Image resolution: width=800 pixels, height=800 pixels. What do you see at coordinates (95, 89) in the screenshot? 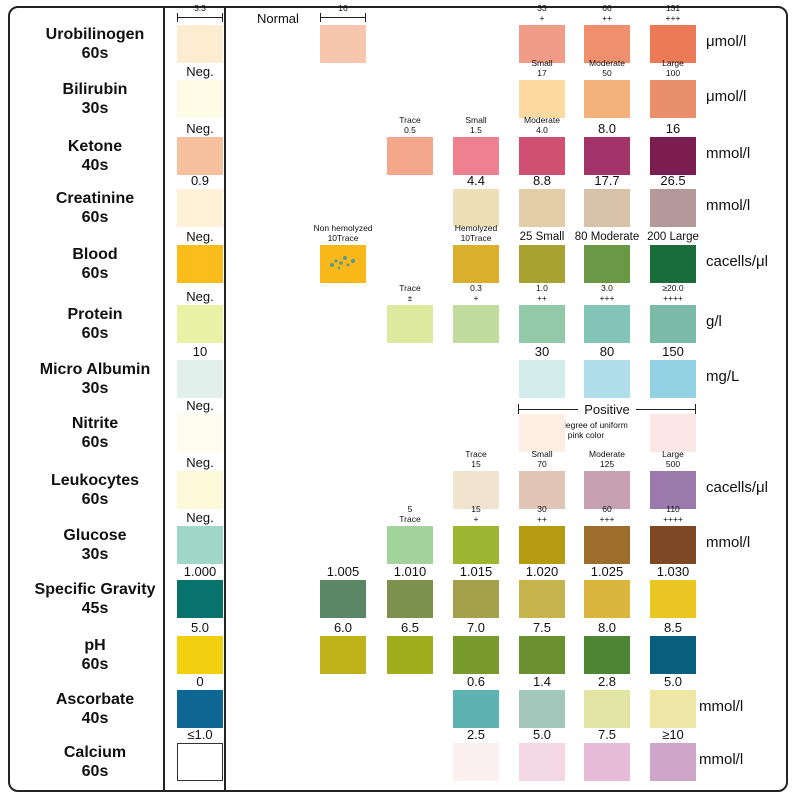
I see `test-name-line: Bilirubin` at bounding box center [95, 89].